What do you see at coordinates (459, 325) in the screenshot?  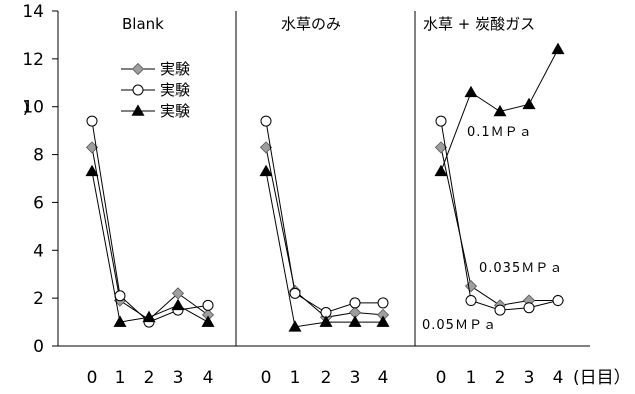 I see `pressure-annotation: 0.05ＭＰａ` at bounding box center [459, 325].